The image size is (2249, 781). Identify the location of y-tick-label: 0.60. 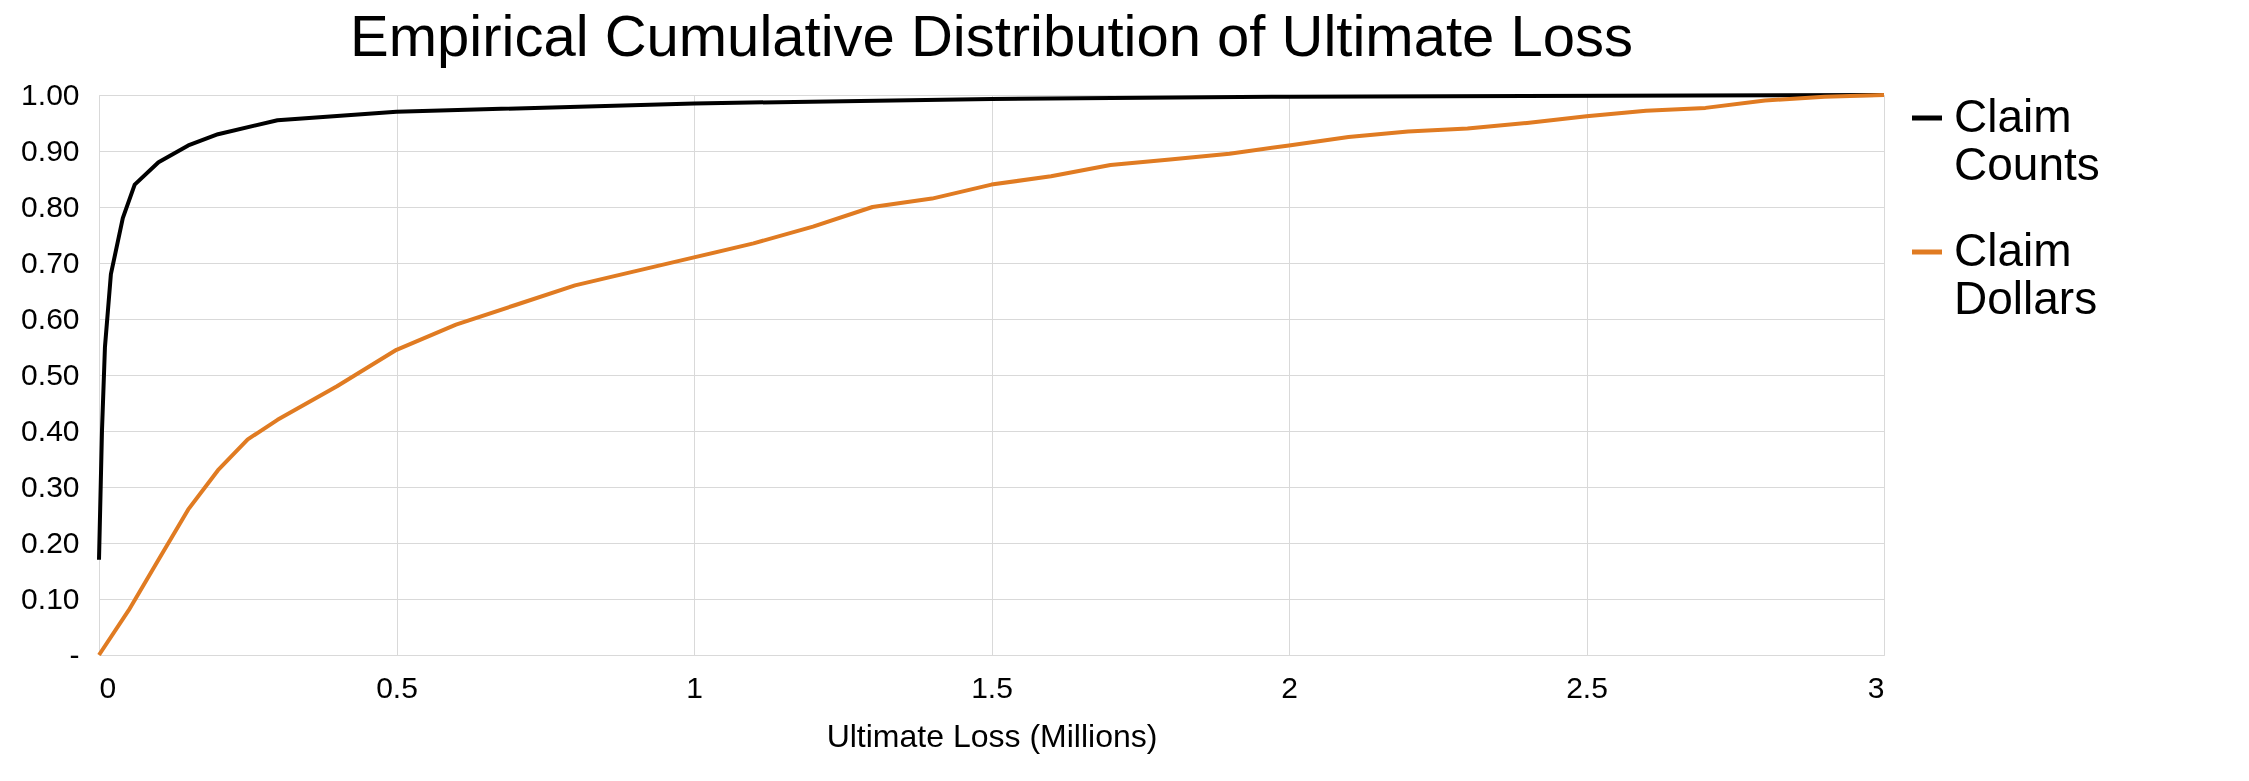
(50, 318).